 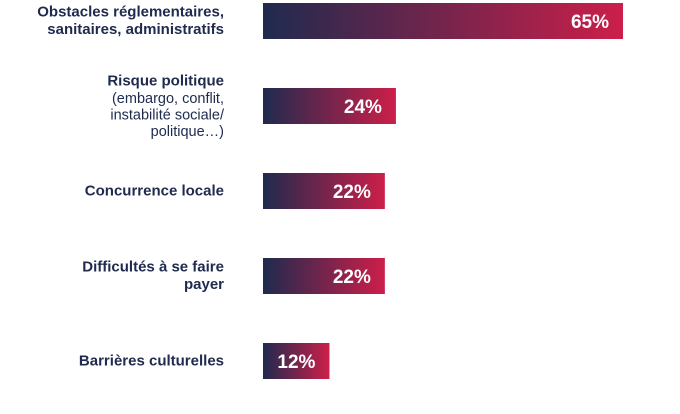 What do you see at coordinates (352, 192) in the screenshot?
I see `value-label-3: 22%` at bounding box center [352, 192].